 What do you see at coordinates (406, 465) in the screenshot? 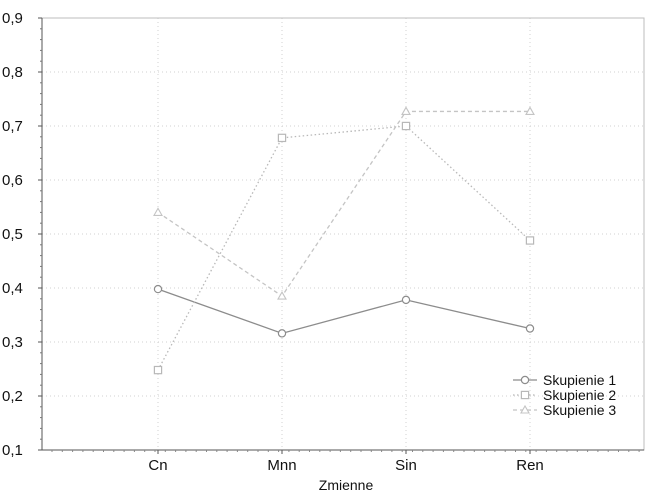
I see `x-tick-label: Sin` at bounding box center [406, 465].